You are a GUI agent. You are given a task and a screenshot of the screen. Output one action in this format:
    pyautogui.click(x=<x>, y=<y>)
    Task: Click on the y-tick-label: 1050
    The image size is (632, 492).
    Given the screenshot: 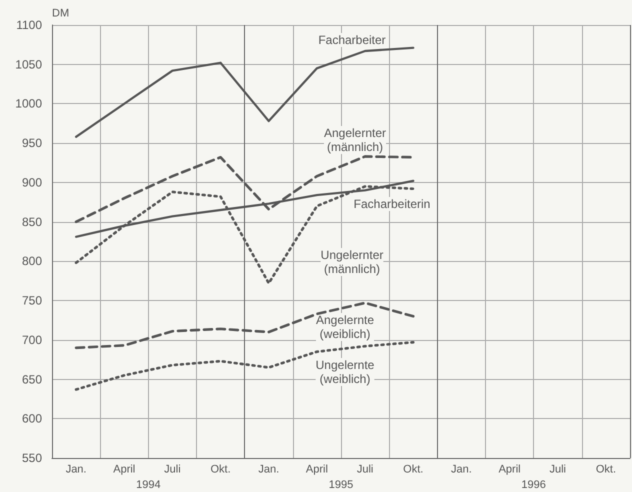 What is the action you would take?
    pyautogui.click(x=28, y=64)
    